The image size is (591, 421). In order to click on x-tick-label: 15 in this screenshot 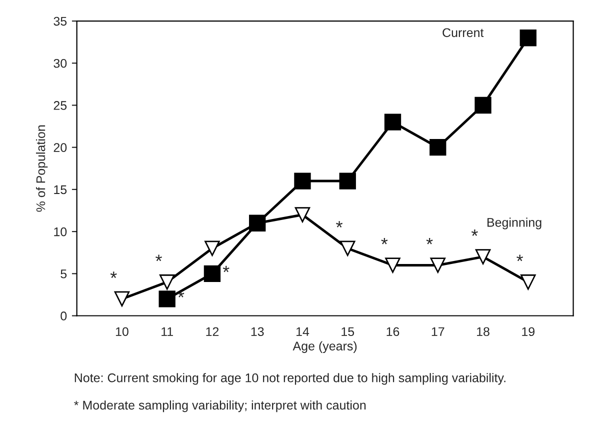, I will do `click(348, 331)`.